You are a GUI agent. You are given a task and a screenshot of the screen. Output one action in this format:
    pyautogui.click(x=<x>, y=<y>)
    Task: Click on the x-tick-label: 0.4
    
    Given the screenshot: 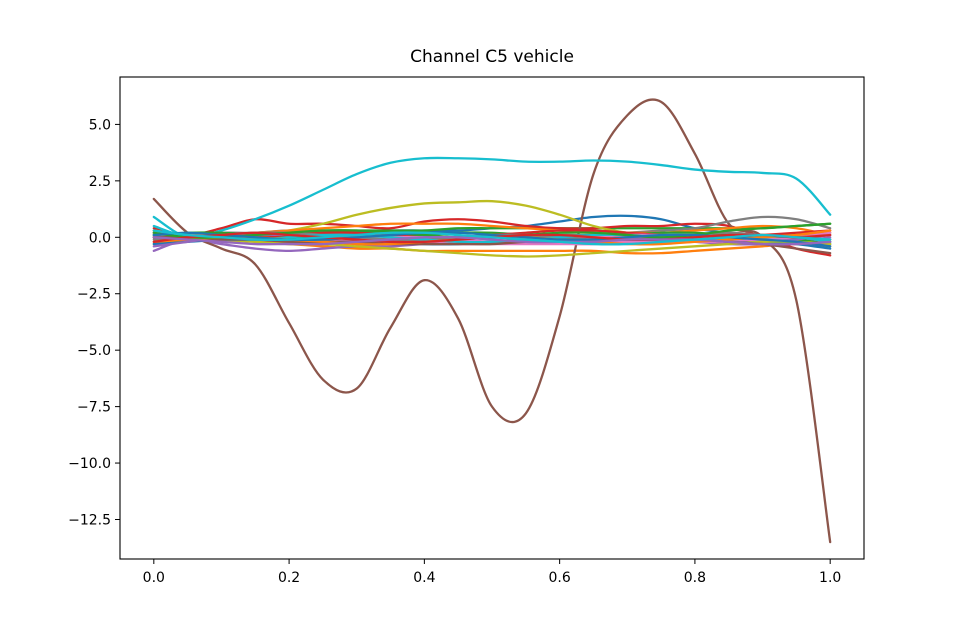 What is the action you would take?
    pyautogui.click(x=424, y=578)
    